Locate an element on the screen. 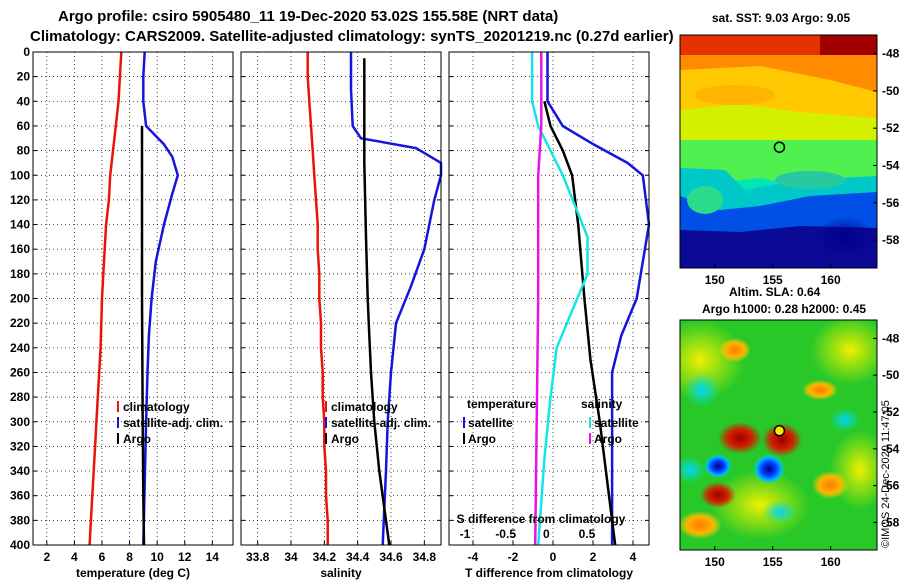  x-tick-label: 8 is located at coordinates (129, 557).